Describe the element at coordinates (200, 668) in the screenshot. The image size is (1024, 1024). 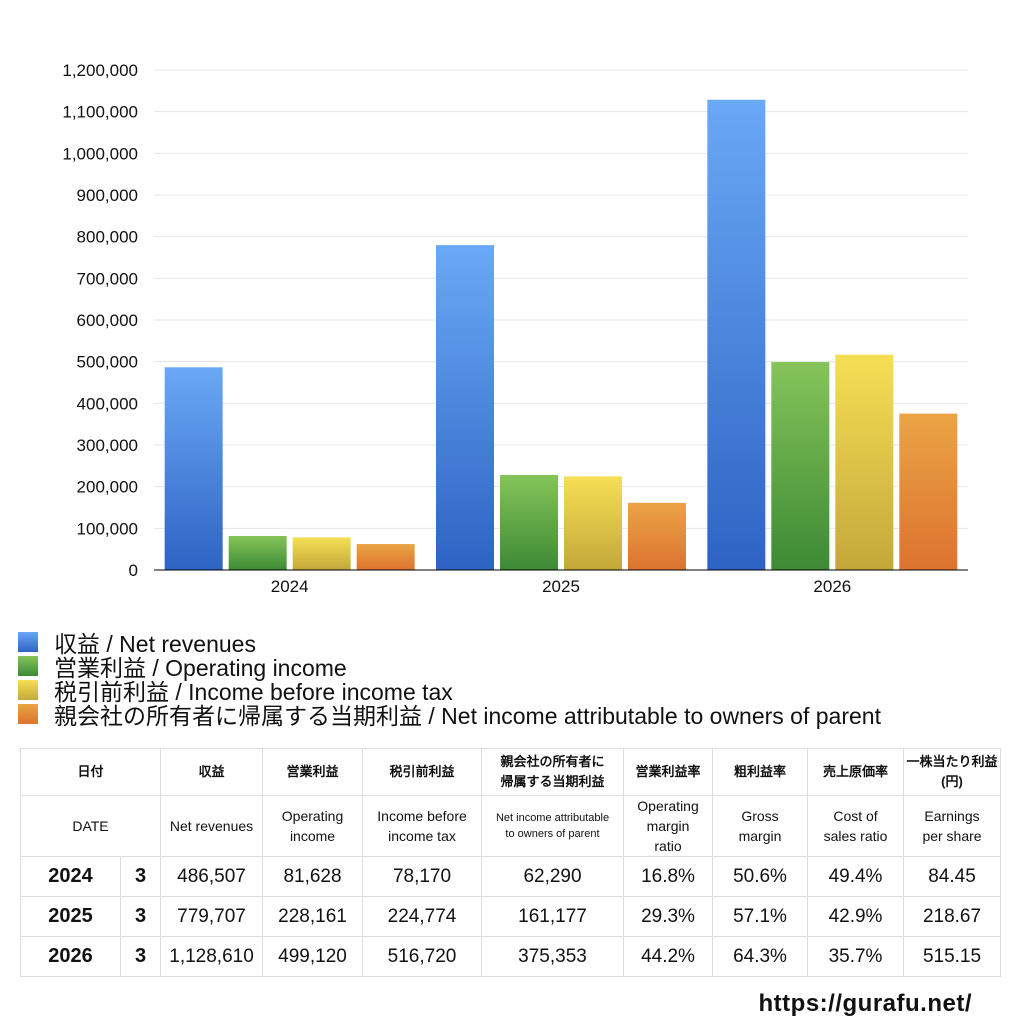
I see `legend-label: 営業利益 / Operating income` at that location.